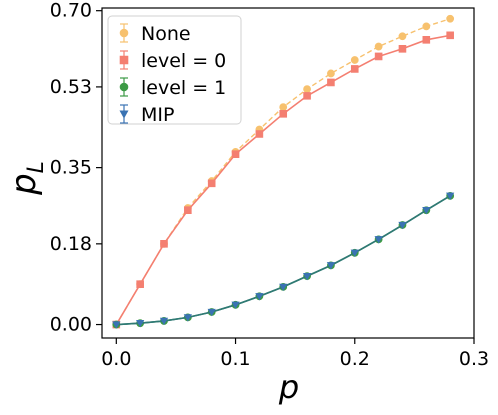  I want to click on y-axis-ticks: 0.00 0.18 0.35 0.53 0.70, so click(76, 168).